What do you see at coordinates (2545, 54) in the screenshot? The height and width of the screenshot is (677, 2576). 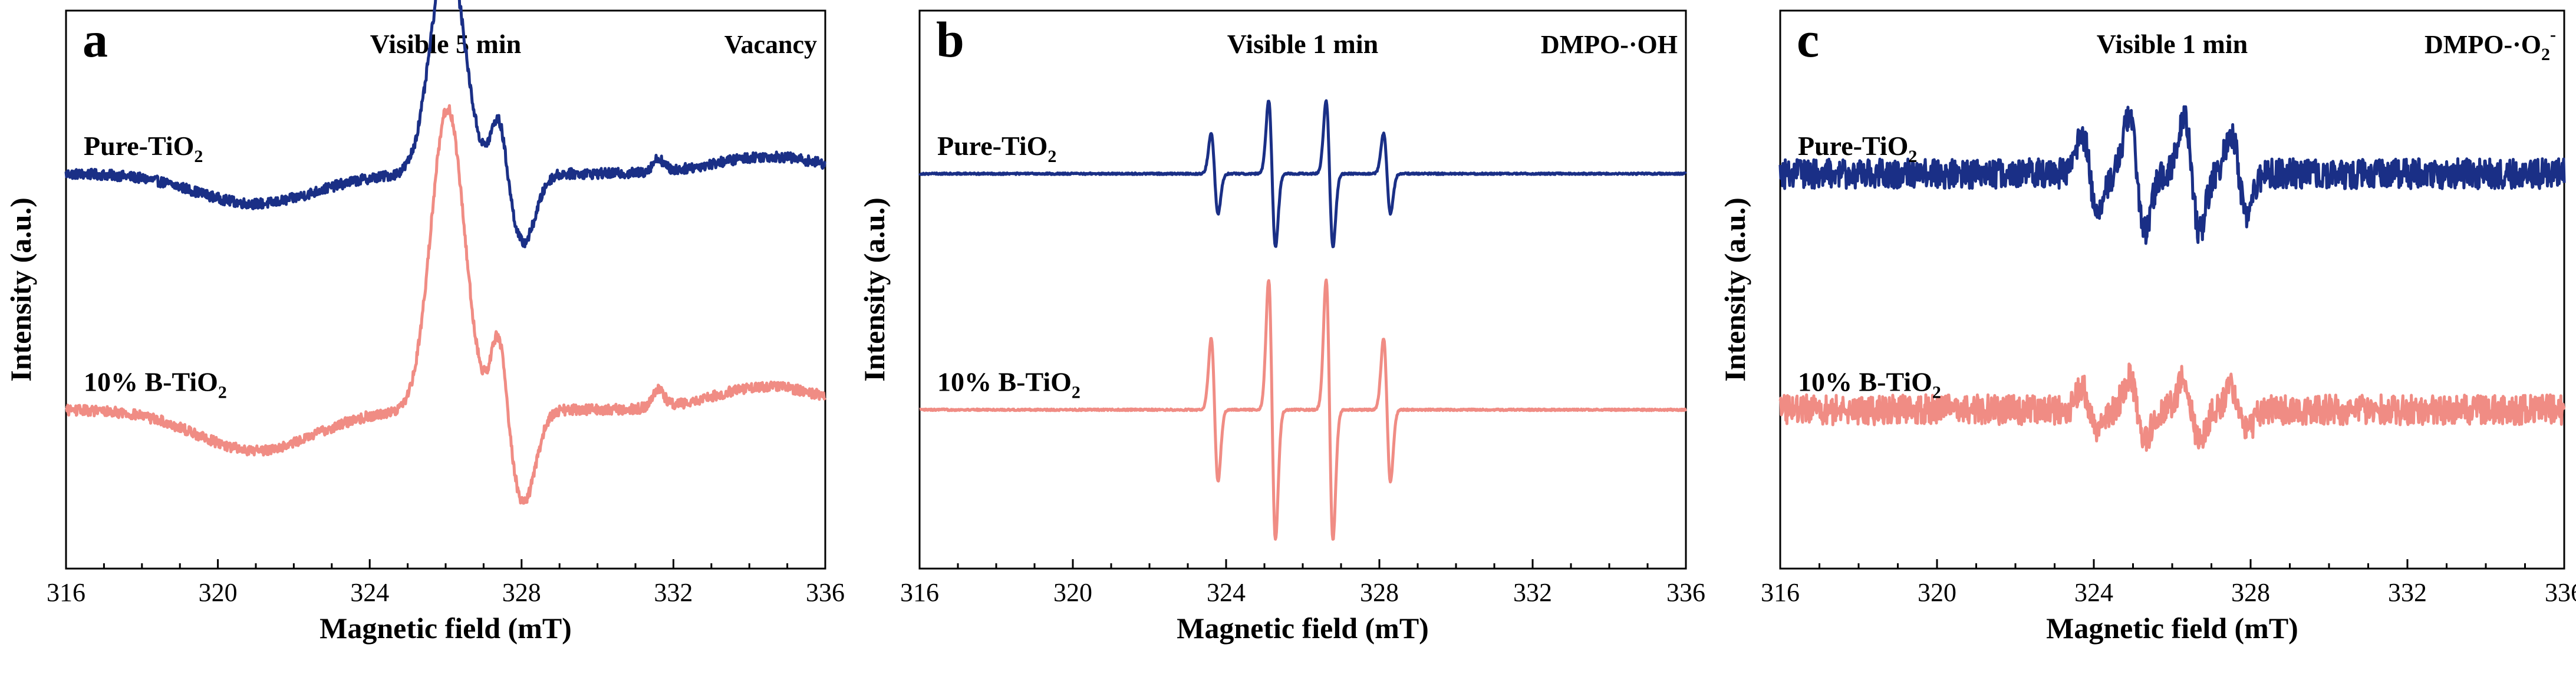 I see `species-subscript: 2` at bounding box center [2545, 54].